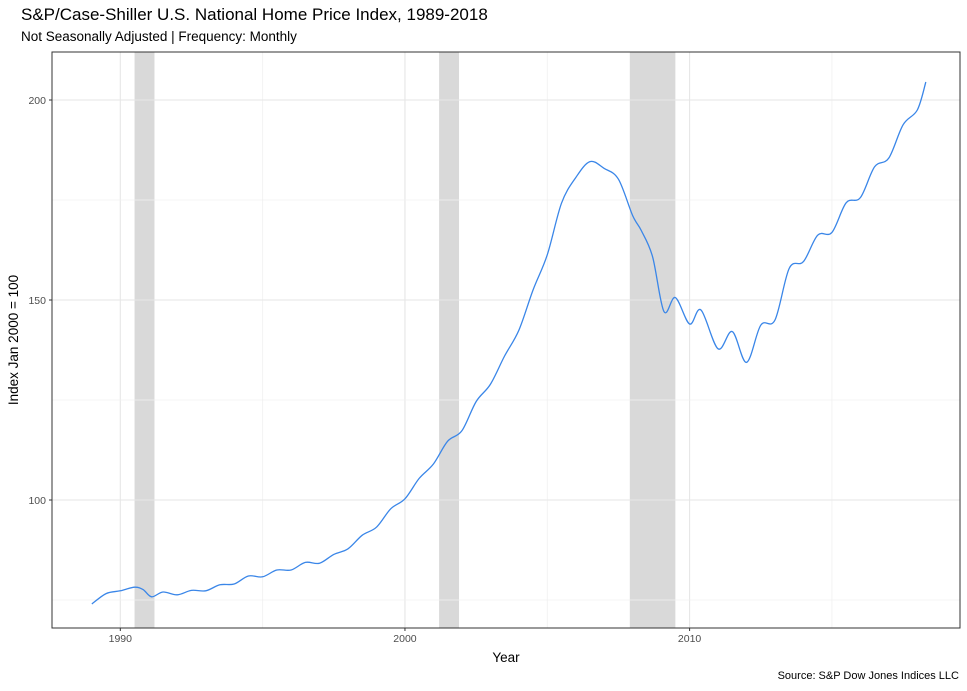 Image resolution: width=967 pixels, height=691 pixels. I want to click on y-tick-label: 200, so click(37, 101).